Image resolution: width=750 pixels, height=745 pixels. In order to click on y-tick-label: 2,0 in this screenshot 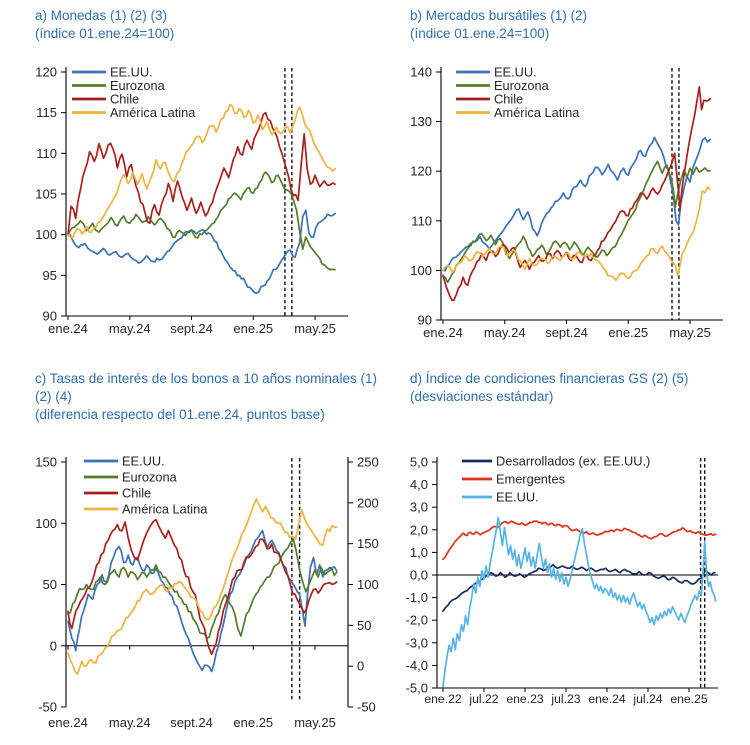, I will do `click(419, 529)`.